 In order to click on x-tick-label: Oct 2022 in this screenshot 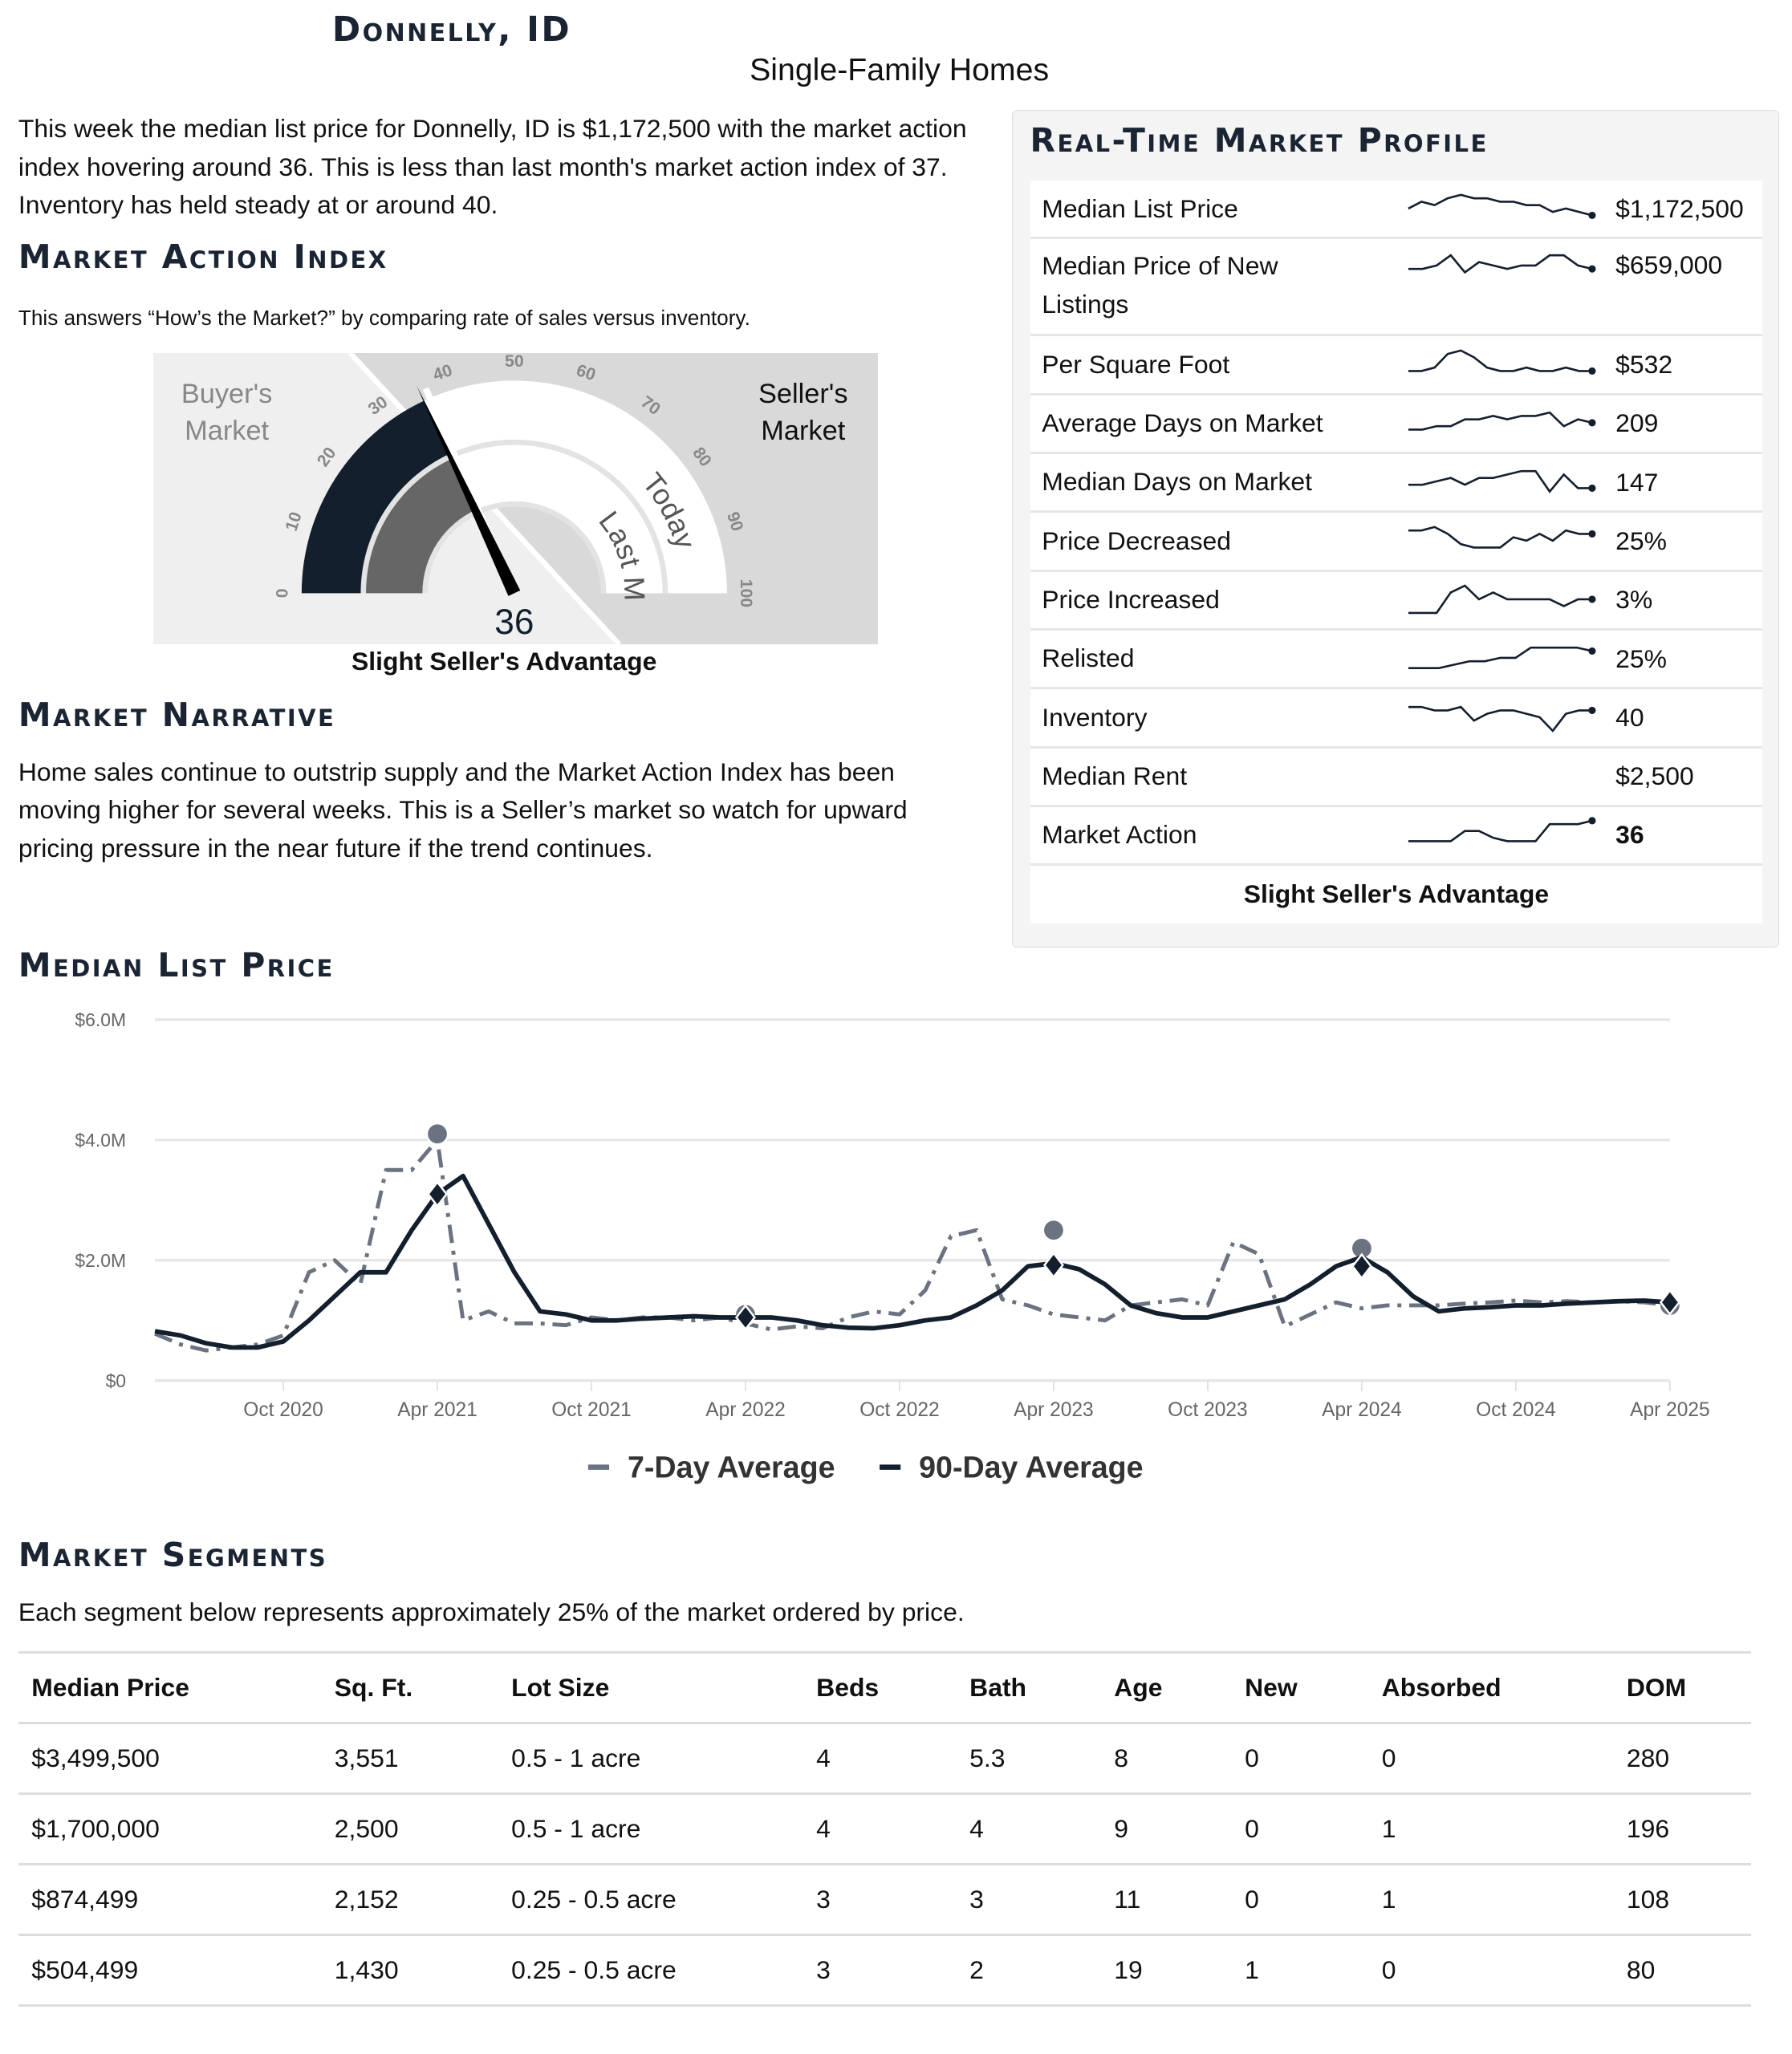, I will do `click(899, 1410)`.